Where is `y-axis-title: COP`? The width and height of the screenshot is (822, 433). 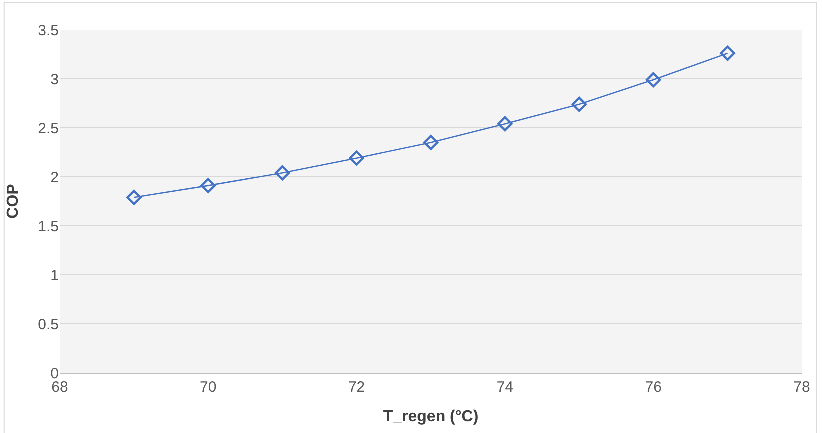 y-axis-title: COP is located at coordinates (13, 201).